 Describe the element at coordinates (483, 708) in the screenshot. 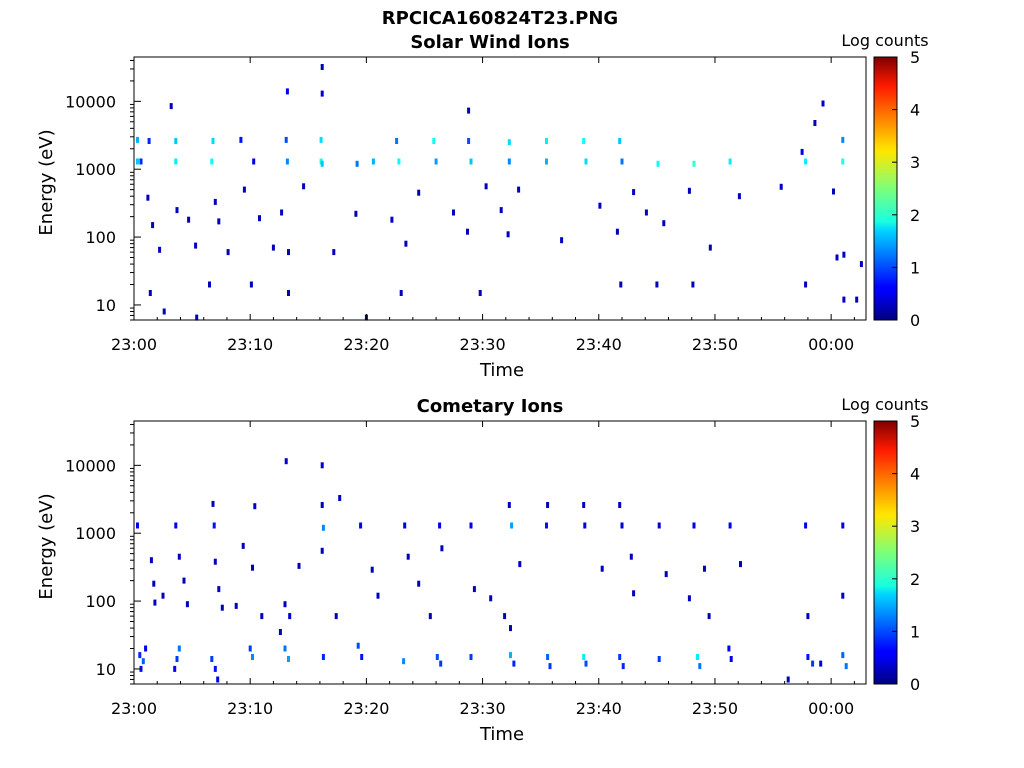

I see `x-tick-label: 23:30` at that location.